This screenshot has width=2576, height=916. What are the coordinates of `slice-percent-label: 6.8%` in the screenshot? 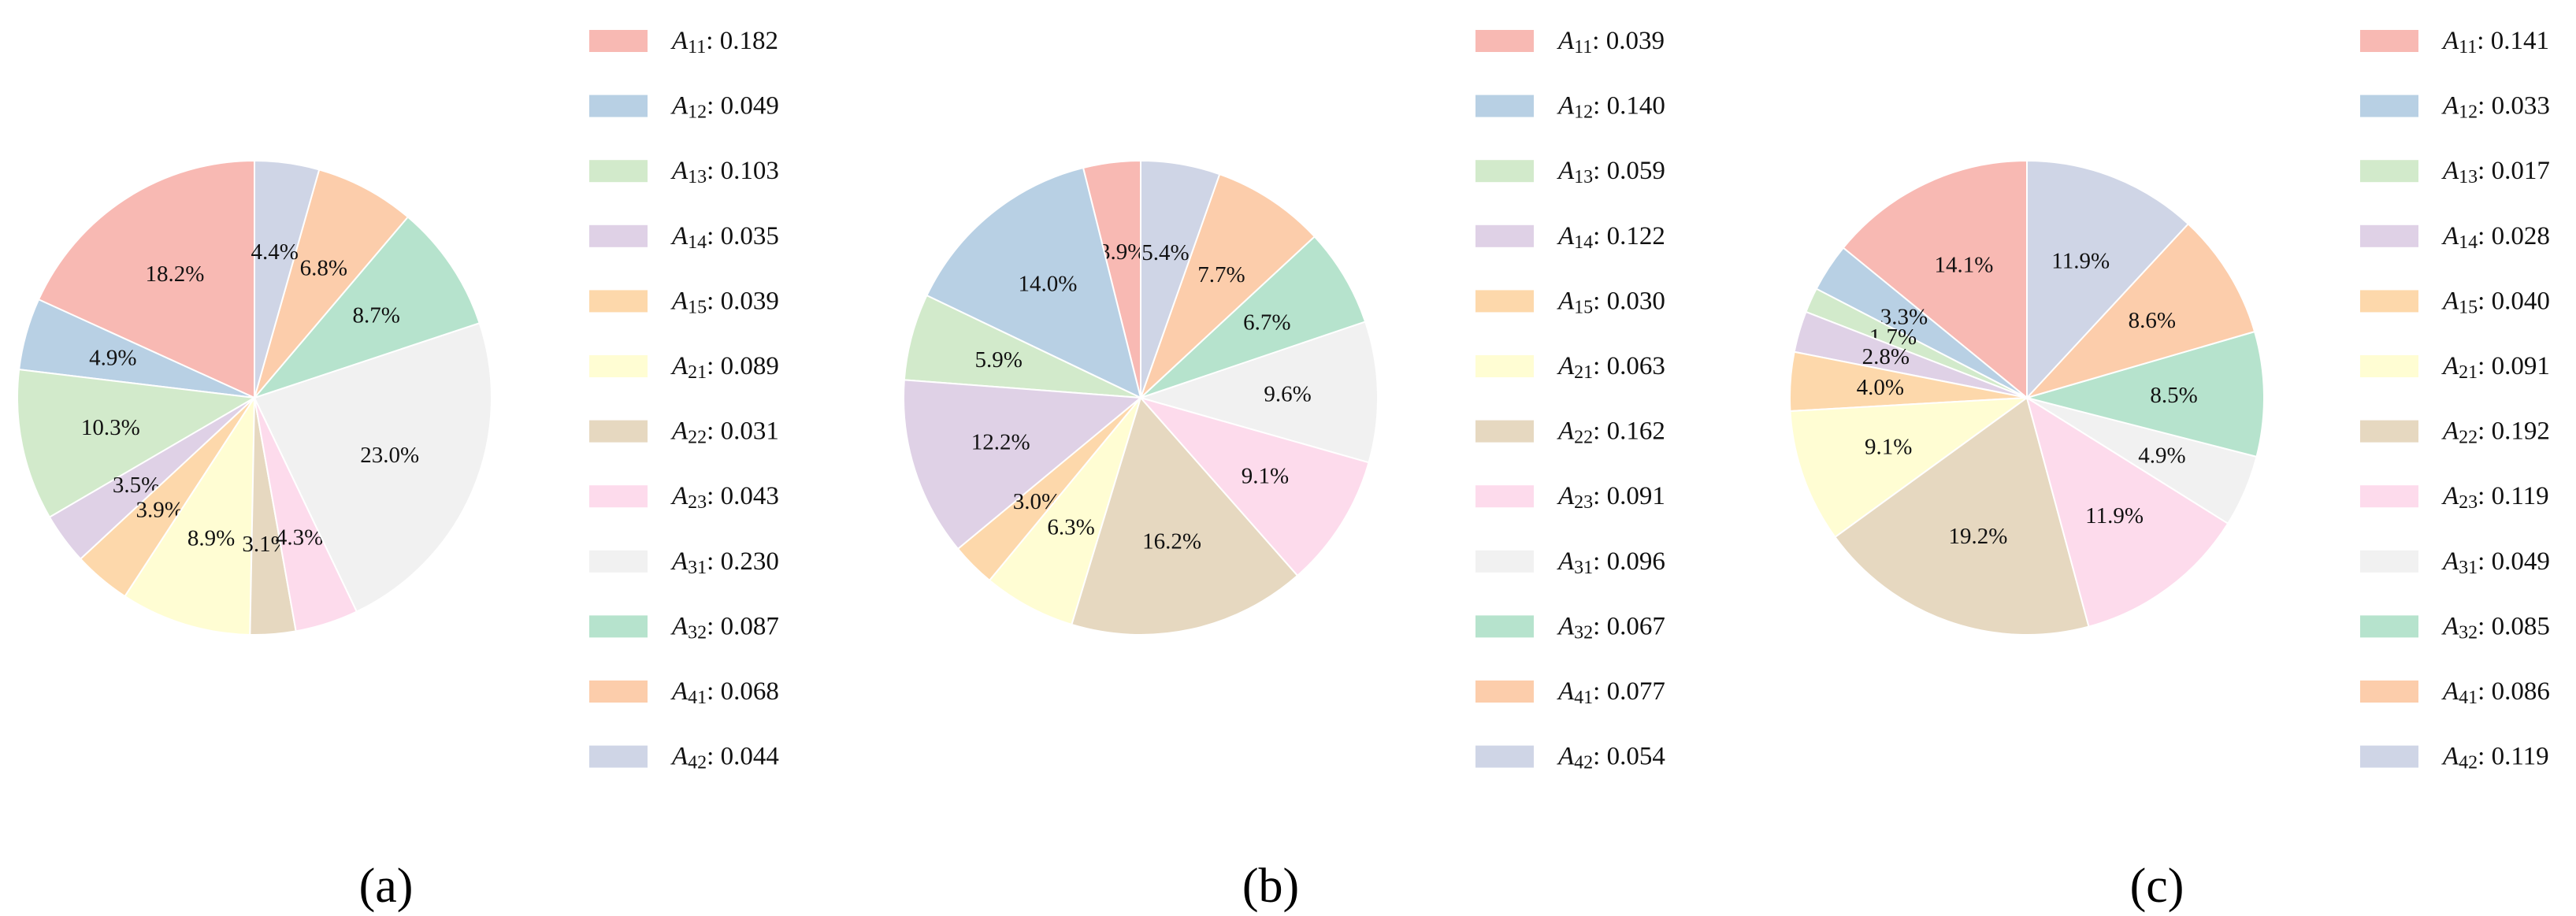 It's located at (323, 267).